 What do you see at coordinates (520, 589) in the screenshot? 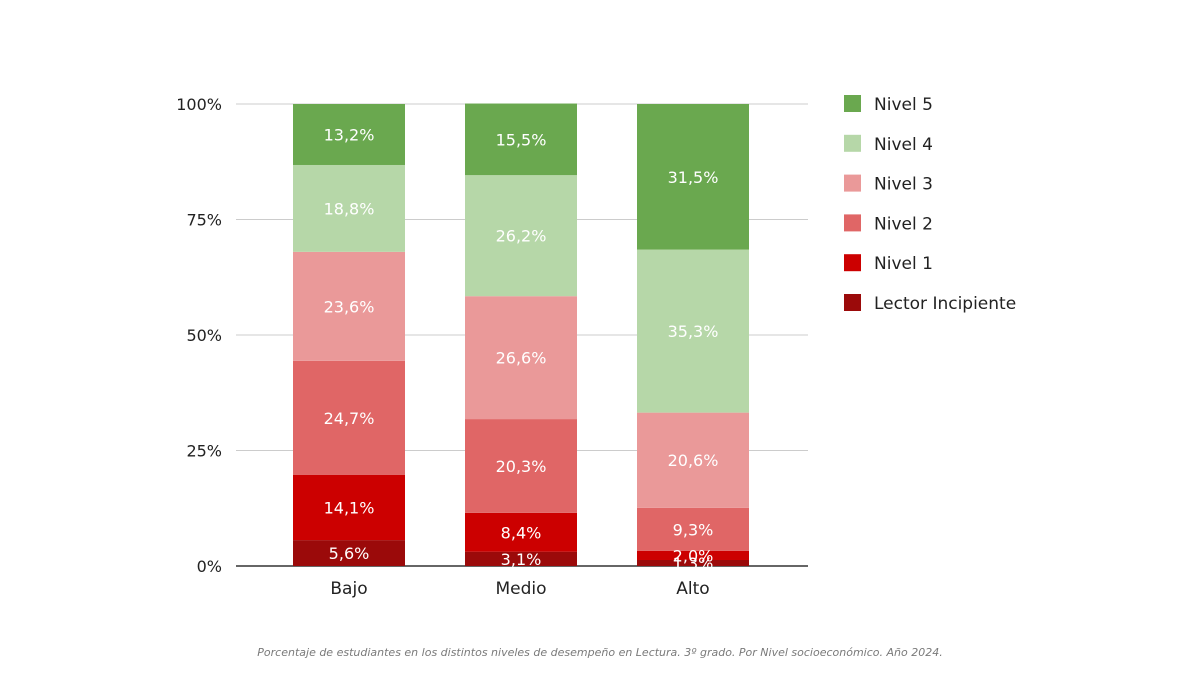
I see `x-tick-label: Medio` at bounding box center [520, 589].